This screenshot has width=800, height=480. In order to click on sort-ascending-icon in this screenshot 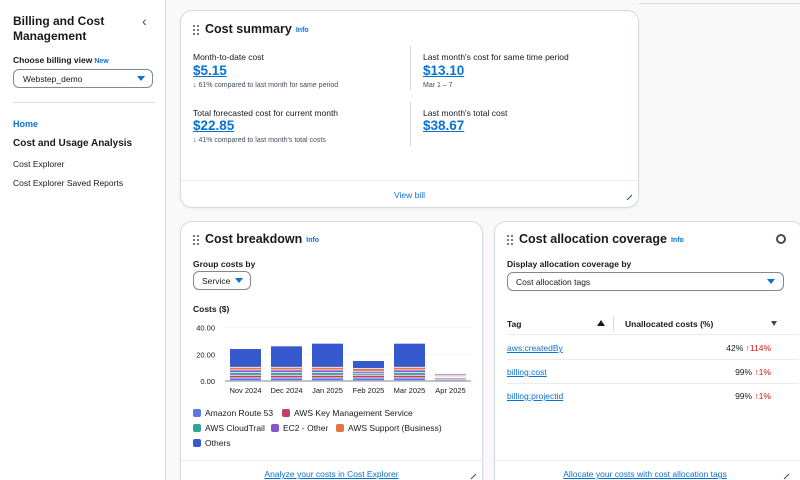, I will do `click(601, 323)`.